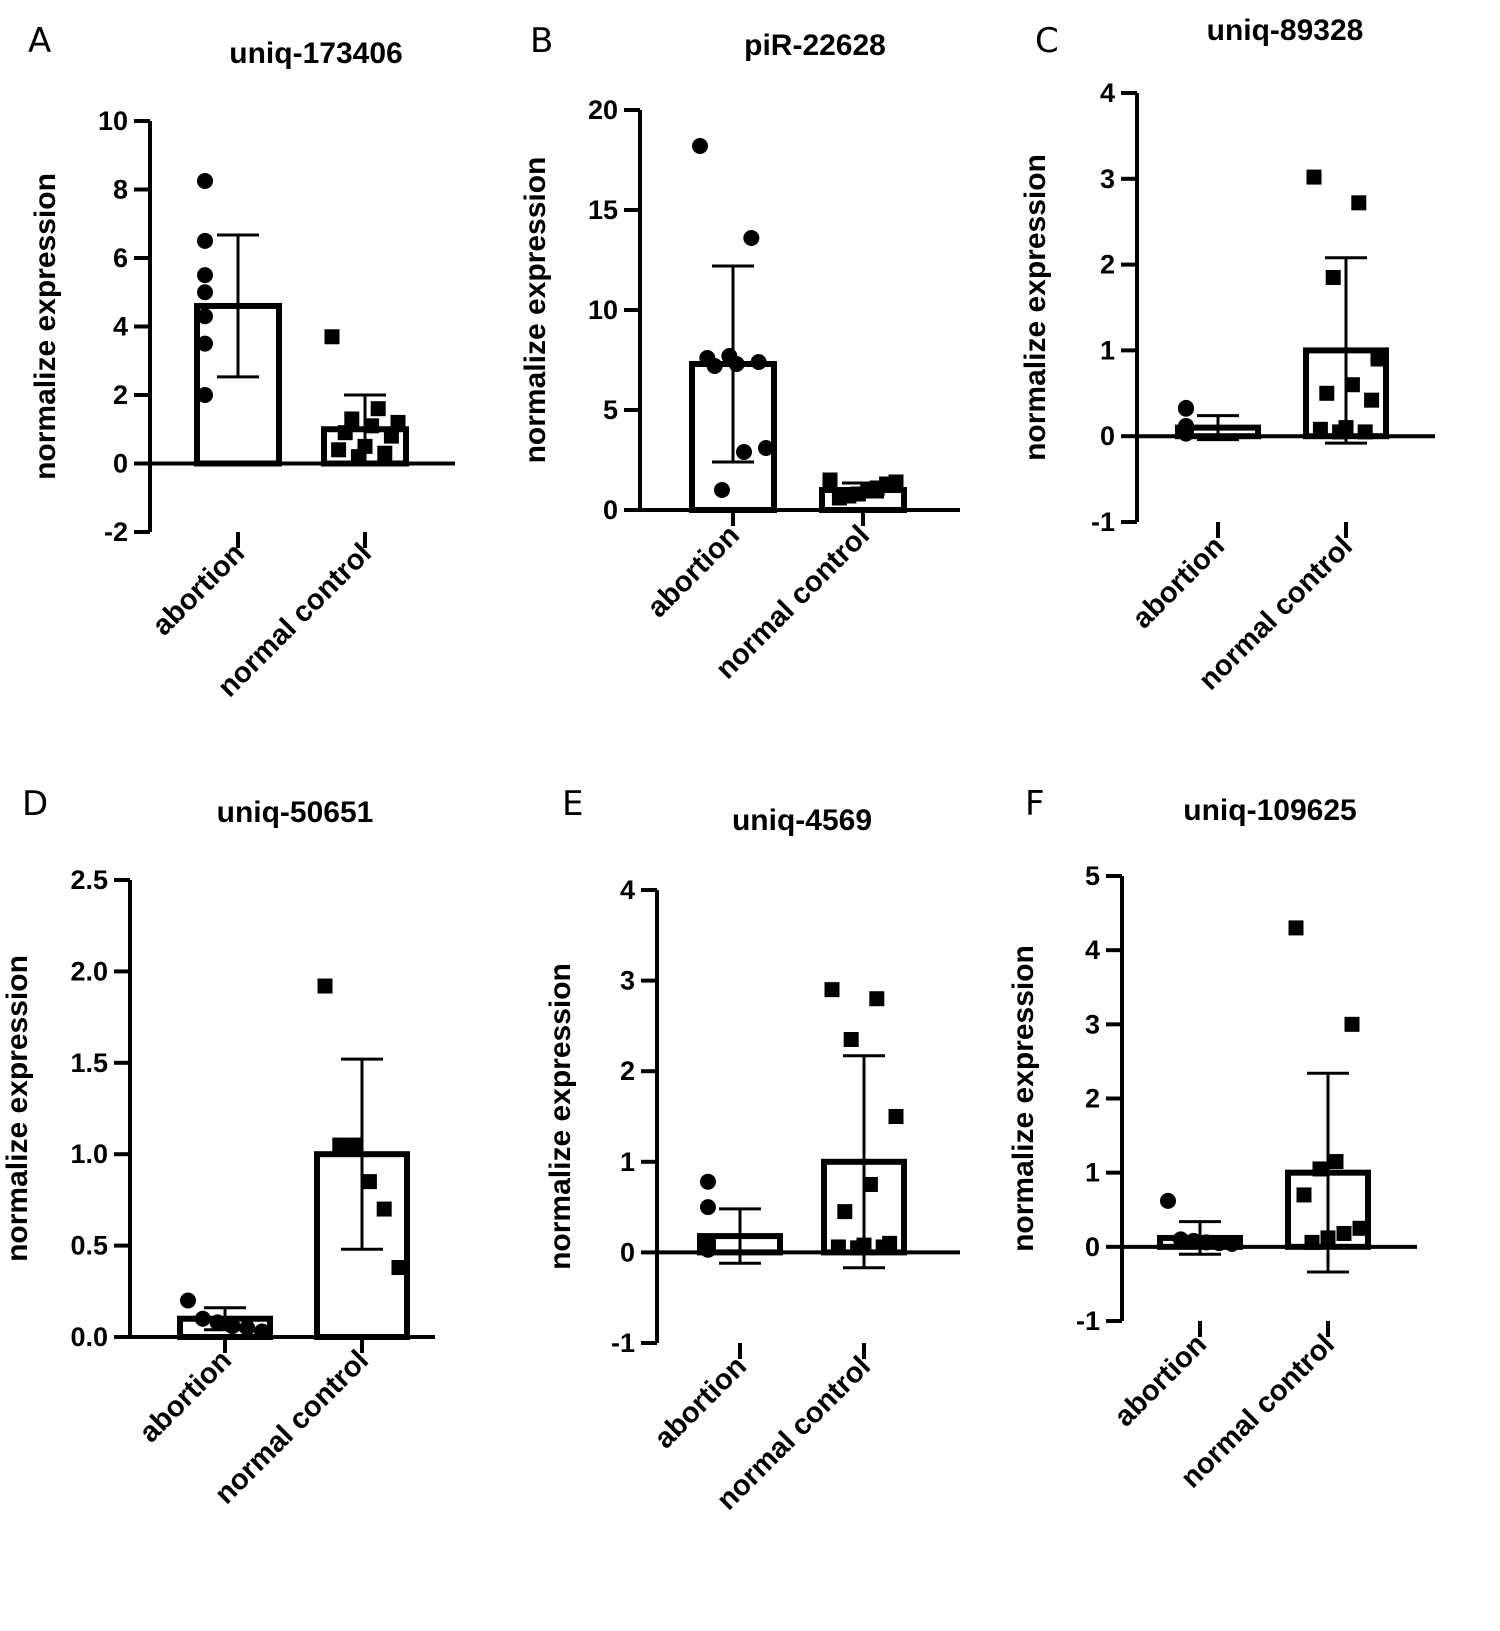 This screenshot has width=1500, height=1631. What do you see at coordinates (603, 110) in the screenshot?
I see `y-tick-label: 20` at bounding box center [603, 110].